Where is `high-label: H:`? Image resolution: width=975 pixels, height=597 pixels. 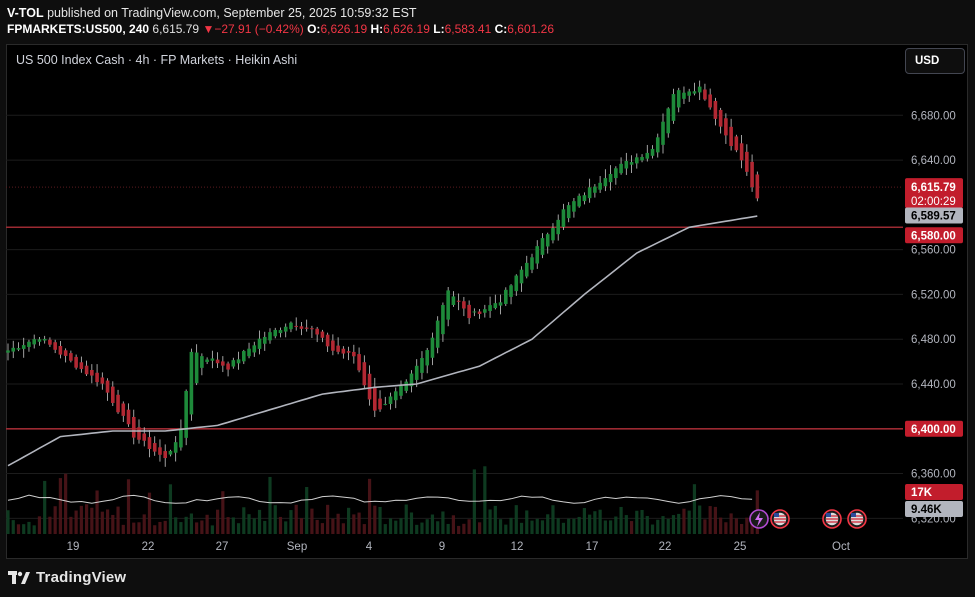
high-label: H: is located at coordinates (377, 29).